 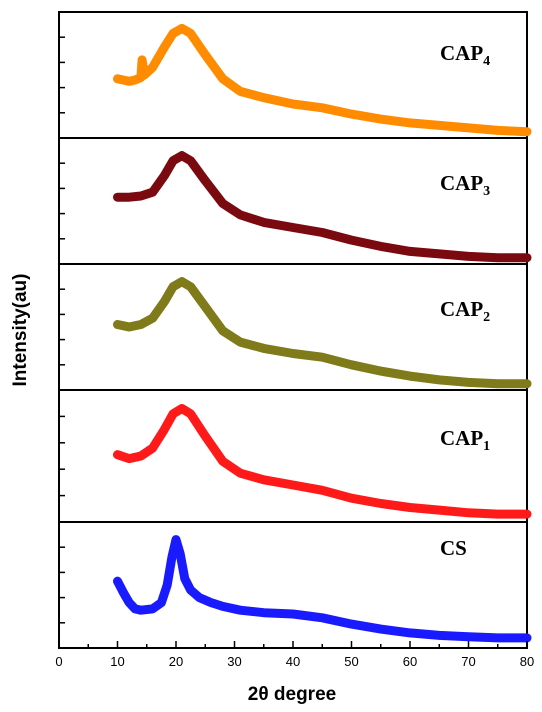 What do you see at coordinates (176, 661) in the screenshot?
I see `x-tick-label: 20` at bounding box center [176, 661].